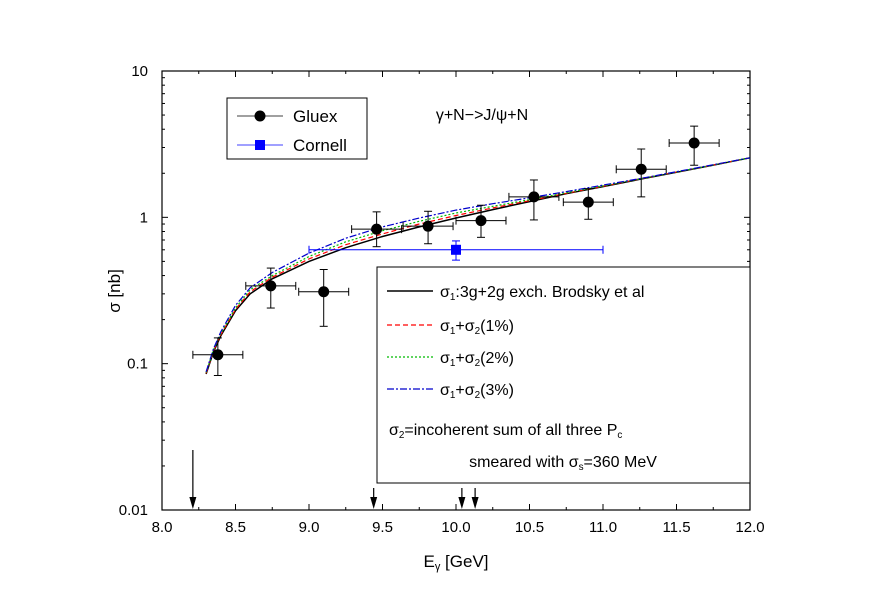 This screenshot has width=872, height=611. Describe the element at coordinates (455, 527) in the screenshot. I see `x-tick-label: 10.0` at that location.